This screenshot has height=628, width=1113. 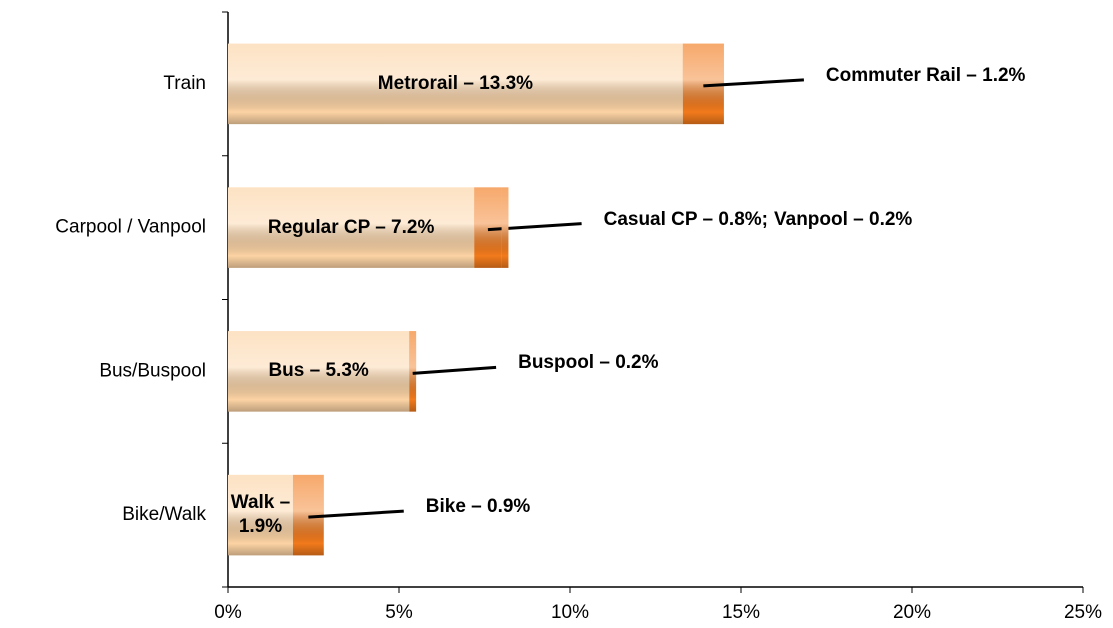 I want to click on bar-label-text: Regular CP – 7.2%, so click(x=351, y=227).